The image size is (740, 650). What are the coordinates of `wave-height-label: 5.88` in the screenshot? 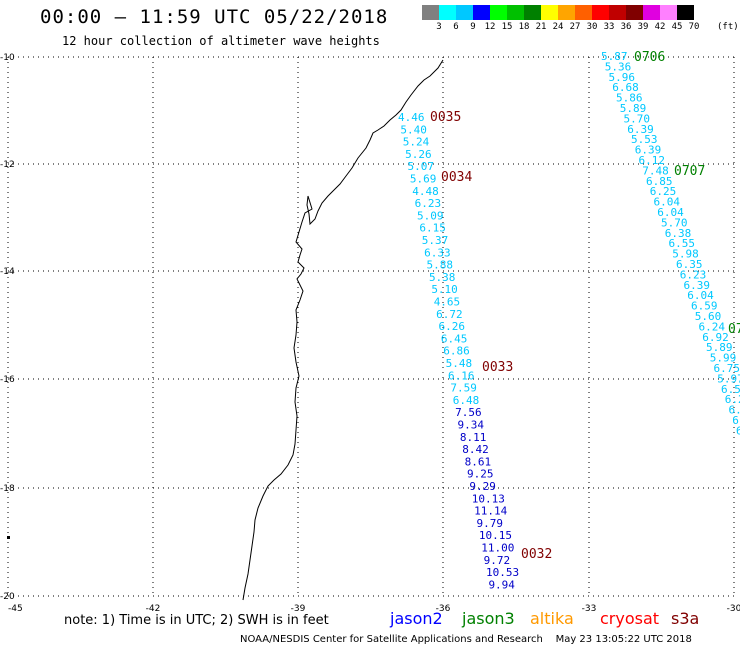 It's located at (440, 265).